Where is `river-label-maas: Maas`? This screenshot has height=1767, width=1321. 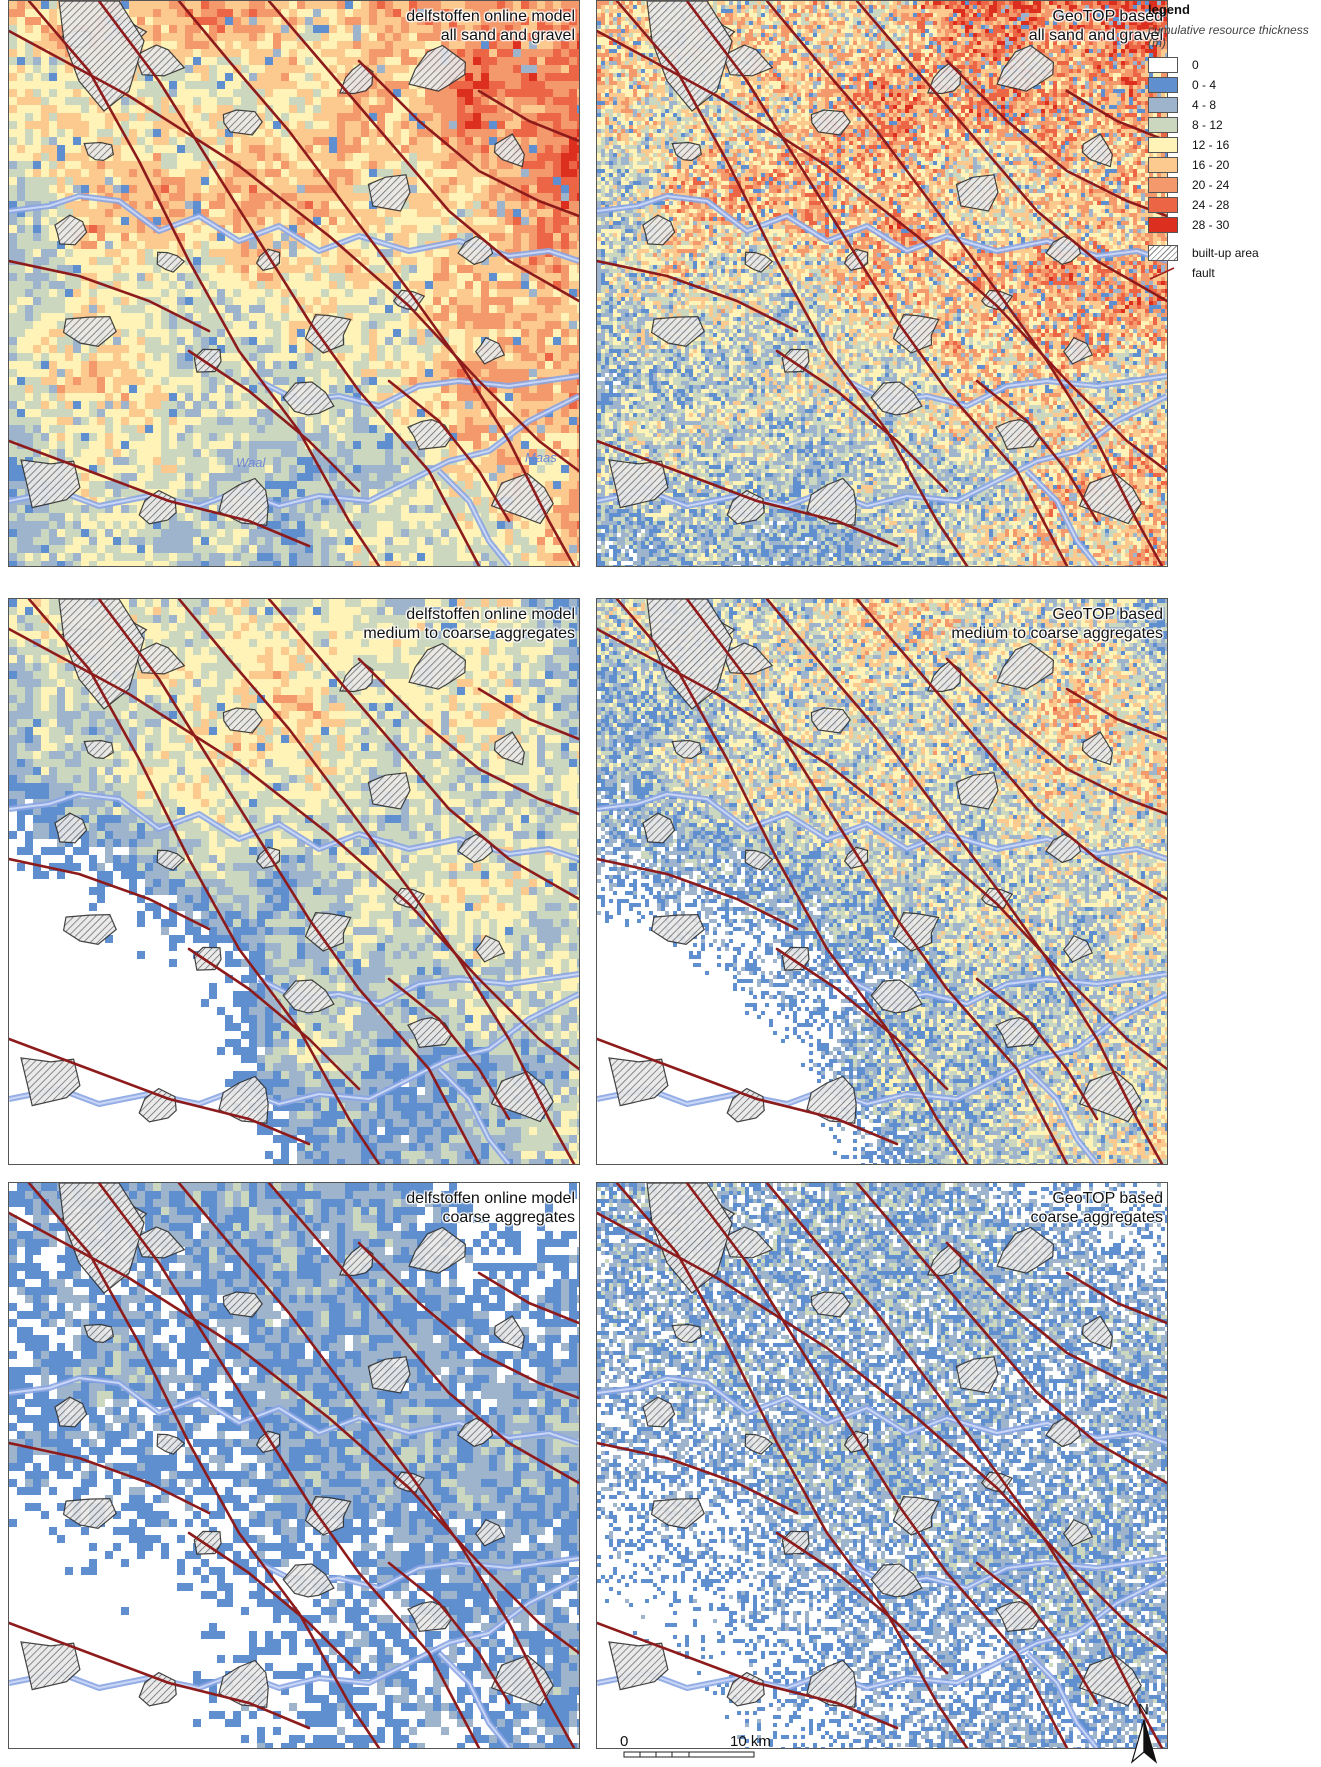
river-label-maas: Maas is located at coordinates (541, 457).